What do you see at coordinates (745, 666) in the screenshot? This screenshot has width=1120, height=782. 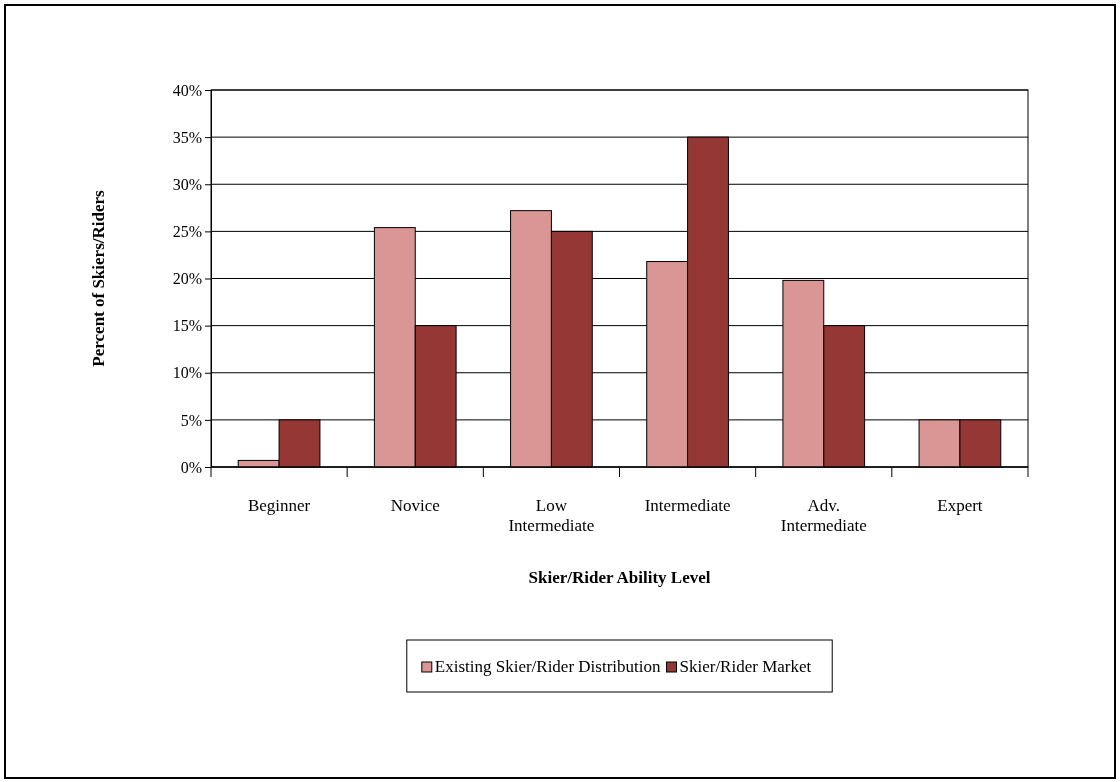 I see `legend-label: Skier/Rider Market` at bounding box center [745, 666].